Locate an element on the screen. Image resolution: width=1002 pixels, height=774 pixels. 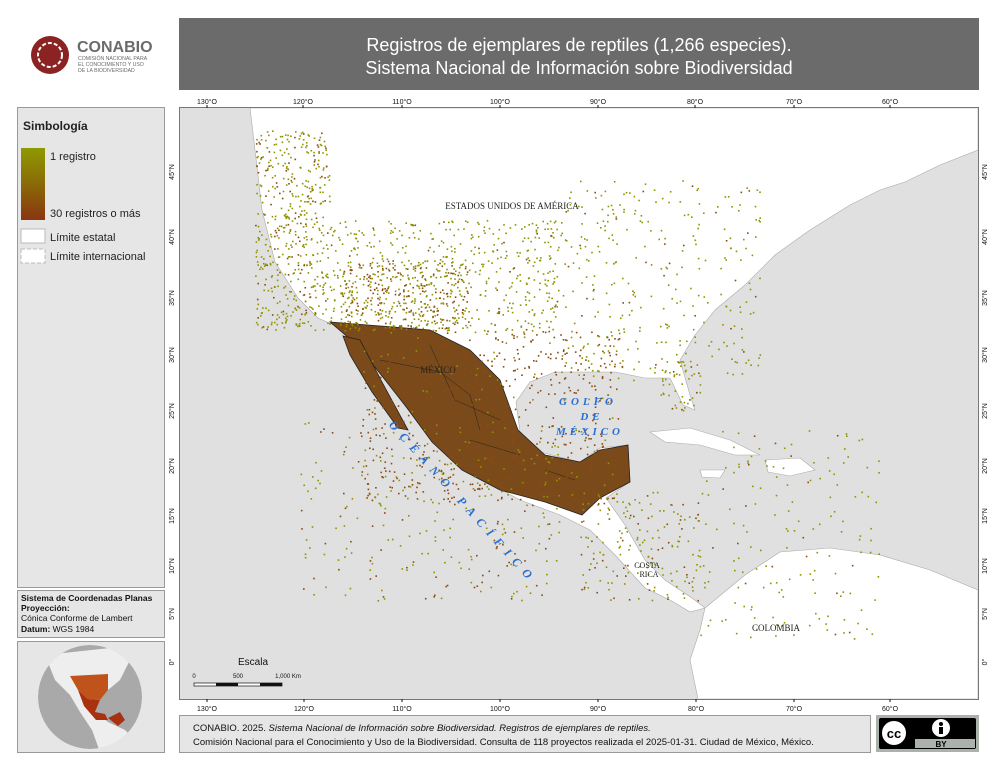
license-badge: cc BY is located at coordinates (927, 733).